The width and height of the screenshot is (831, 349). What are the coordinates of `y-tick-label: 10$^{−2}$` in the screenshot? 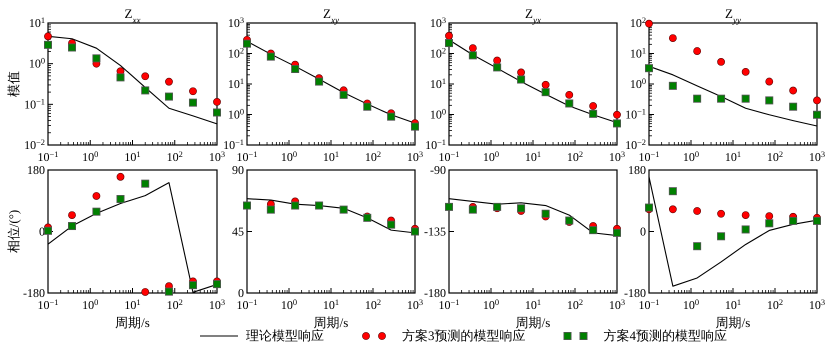 It's located at (34, 145).